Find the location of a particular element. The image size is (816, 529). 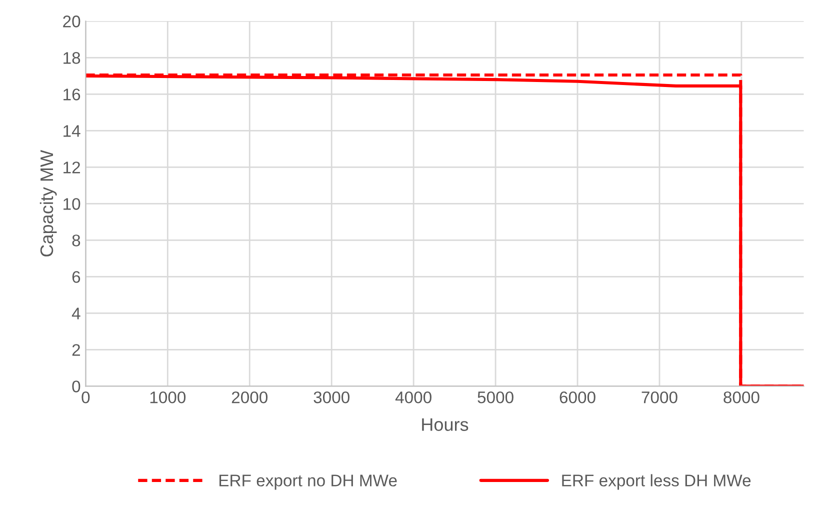

legend-label: ERF export no DH MWe is located at coordinates (308, 482).